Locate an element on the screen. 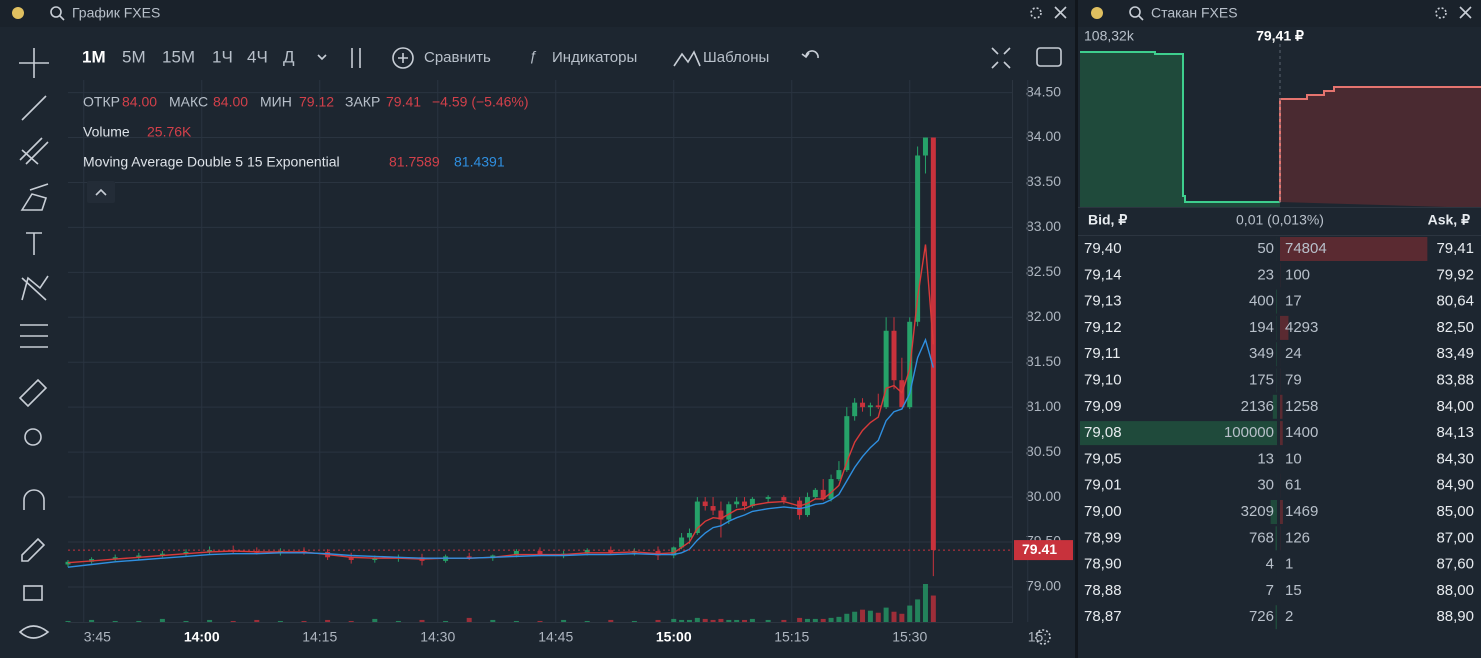  ask-depth-bar is located at coordinates (1281, 512).